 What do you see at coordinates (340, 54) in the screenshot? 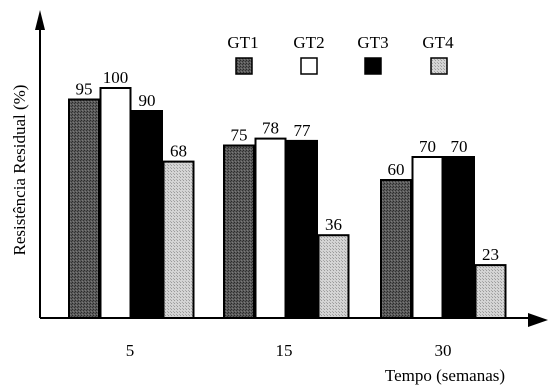
I see `legend: GT1 GT2 GT3 GT4` at bounding box center [340, 54].